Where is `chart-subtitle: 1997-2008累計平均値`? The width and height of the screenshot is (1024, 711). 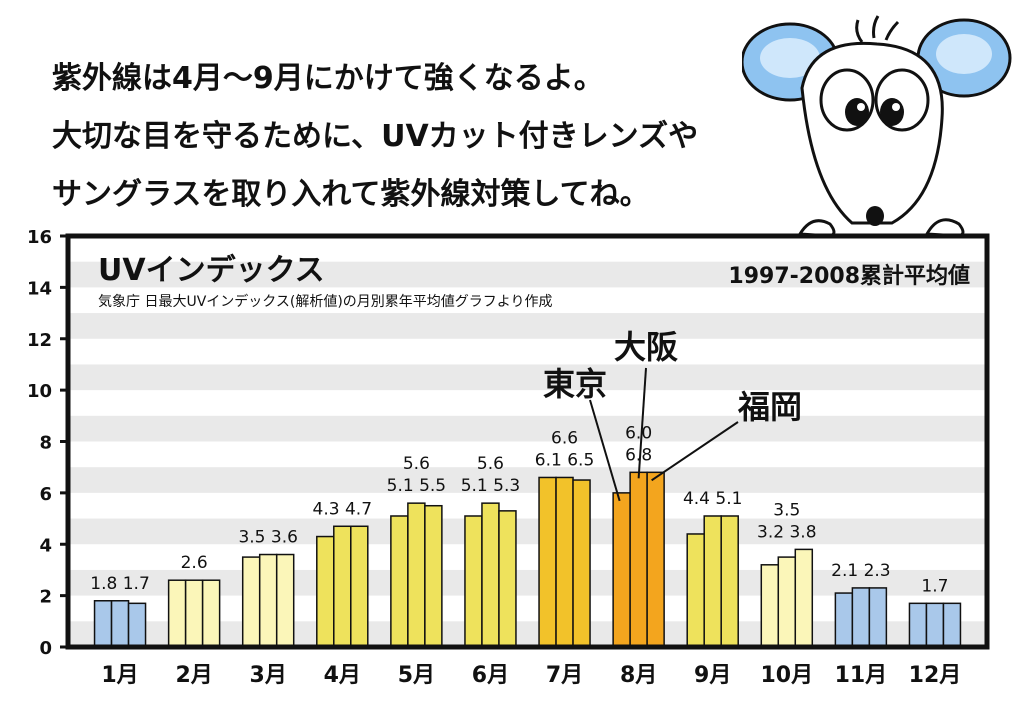 chart-subtitle: 1997-2008累計平均値 is located at coordinates (849, 276).